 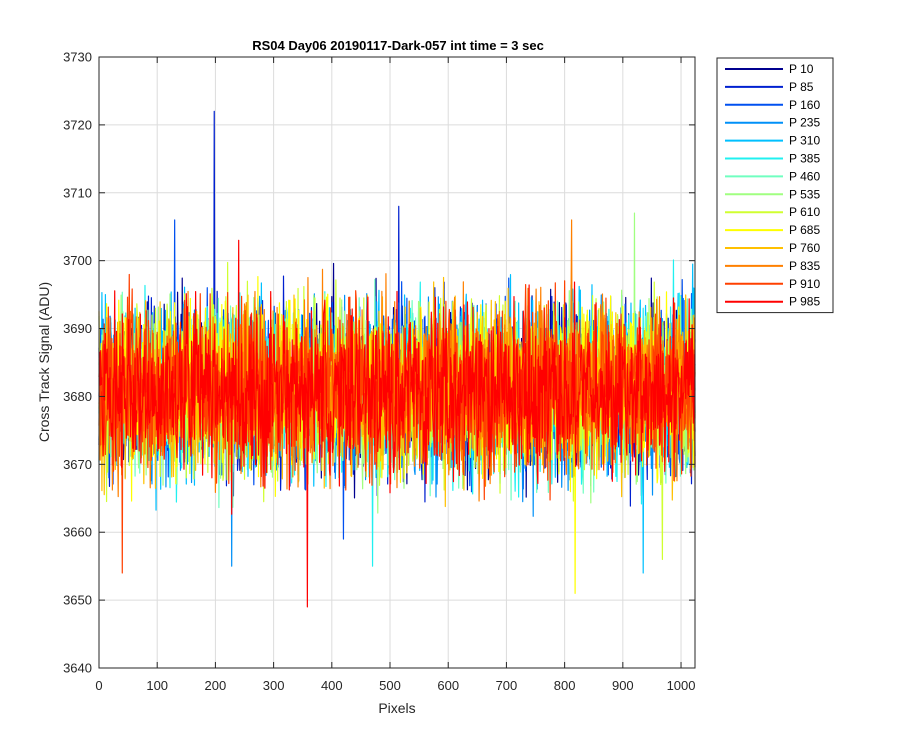 What do you see at coordinates (396, 708) in the screenshot?
I see `x-axis-label: Pixels` at bounding box center [396, 708].